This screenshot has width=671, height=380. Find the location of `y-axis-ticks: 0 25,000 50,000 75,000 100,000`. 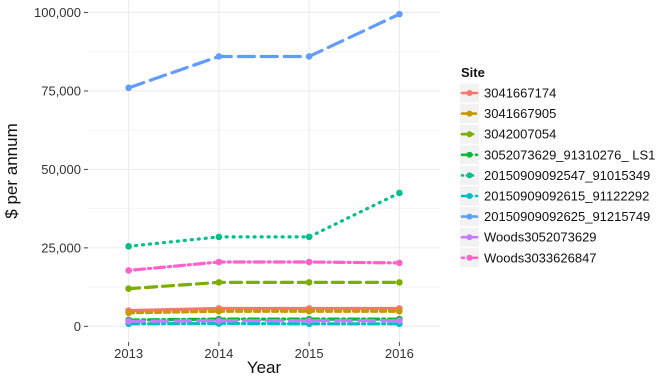

y-axis-ticks: 0 25,000 50,000 75,000 100,000 is located at coordinates (61, 169).